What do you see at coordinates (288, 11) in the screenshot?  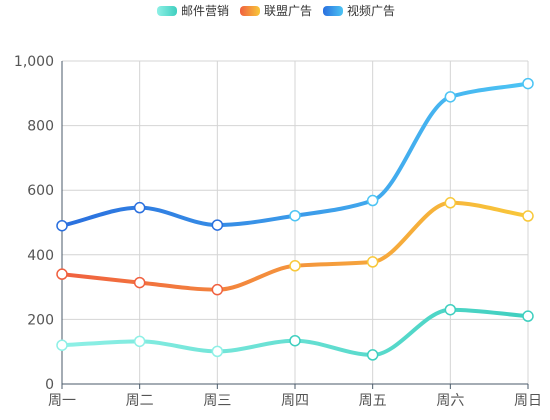 I see `legend-label: 联盟广告` at bounding box center [288, 11].